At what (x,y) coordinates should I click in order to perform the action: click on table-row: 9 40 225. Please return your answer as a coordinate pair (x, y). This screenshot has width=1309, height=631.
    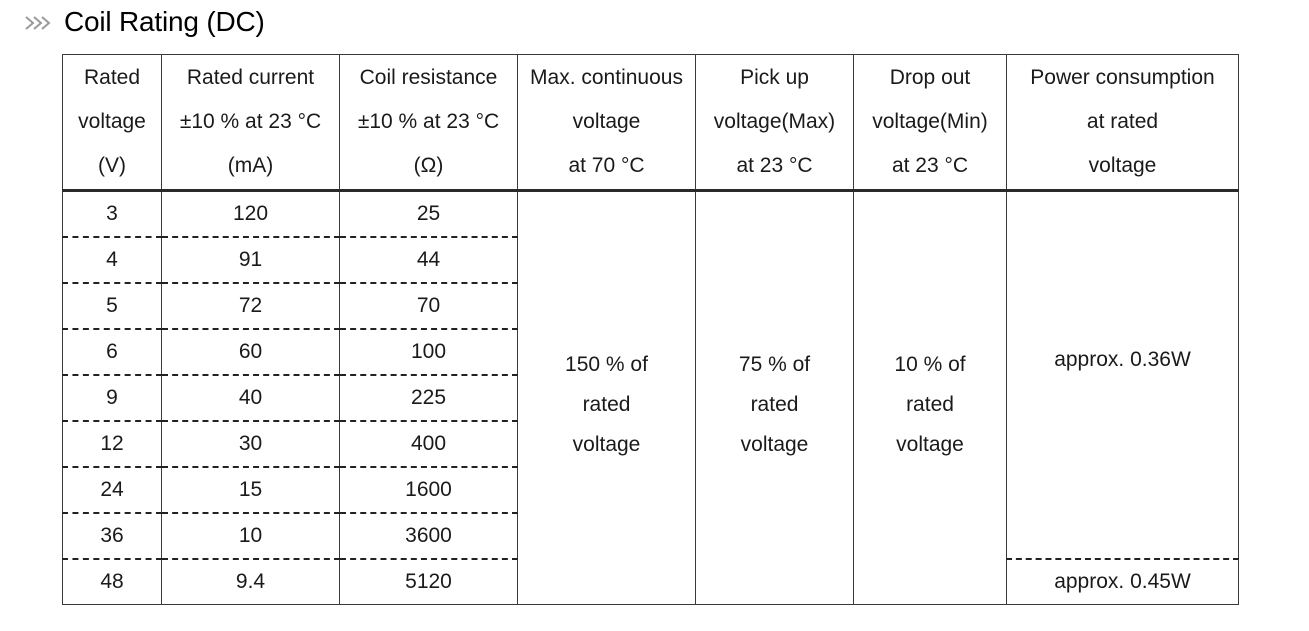
    Looking at the image, I should click on (650, 398).